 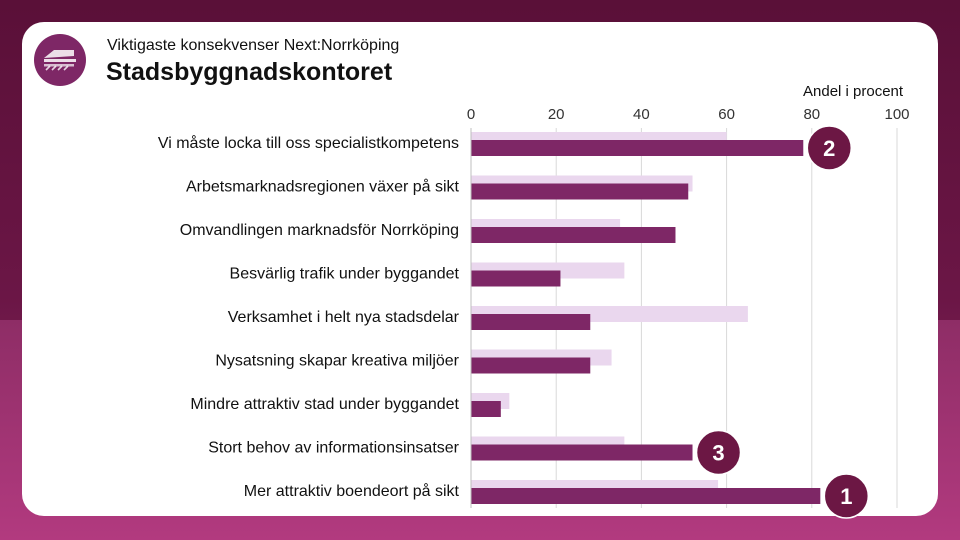 I want to click on category-label: Omvandlingen marknadsför Norrköping, so click(x=319, y=230).